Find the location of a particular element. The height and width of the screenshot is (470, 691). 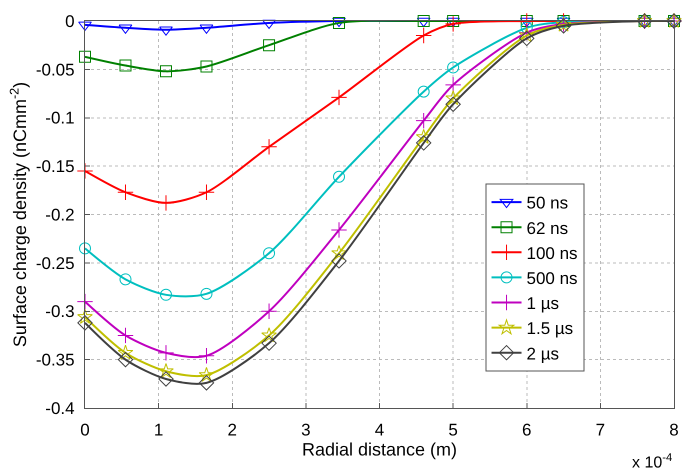

y-tick-label: -0.35 is located at coordinates (55, 360).